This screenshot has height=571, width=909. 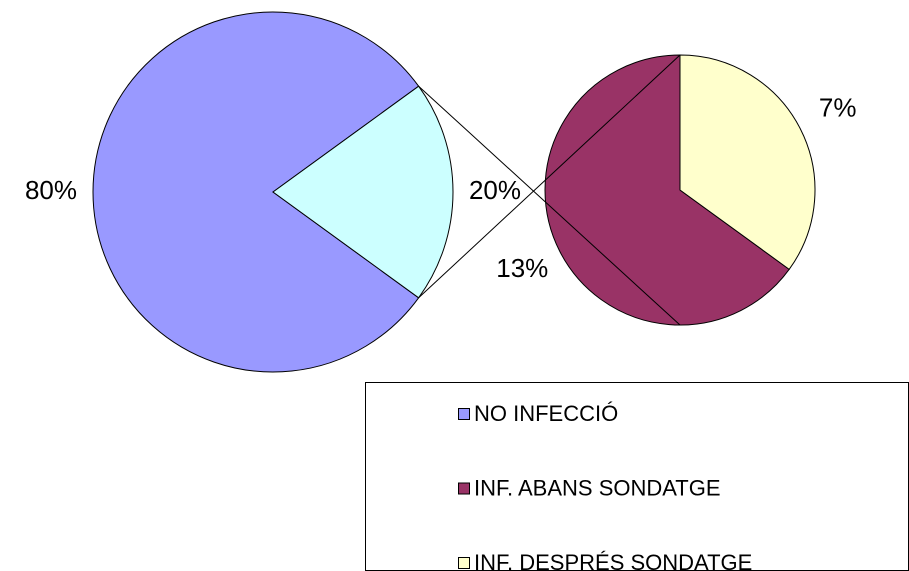 What do you see at coordinates (495, 190) in the screenshot?
I see `data-label: 20%` at bounding box center [495, 190].